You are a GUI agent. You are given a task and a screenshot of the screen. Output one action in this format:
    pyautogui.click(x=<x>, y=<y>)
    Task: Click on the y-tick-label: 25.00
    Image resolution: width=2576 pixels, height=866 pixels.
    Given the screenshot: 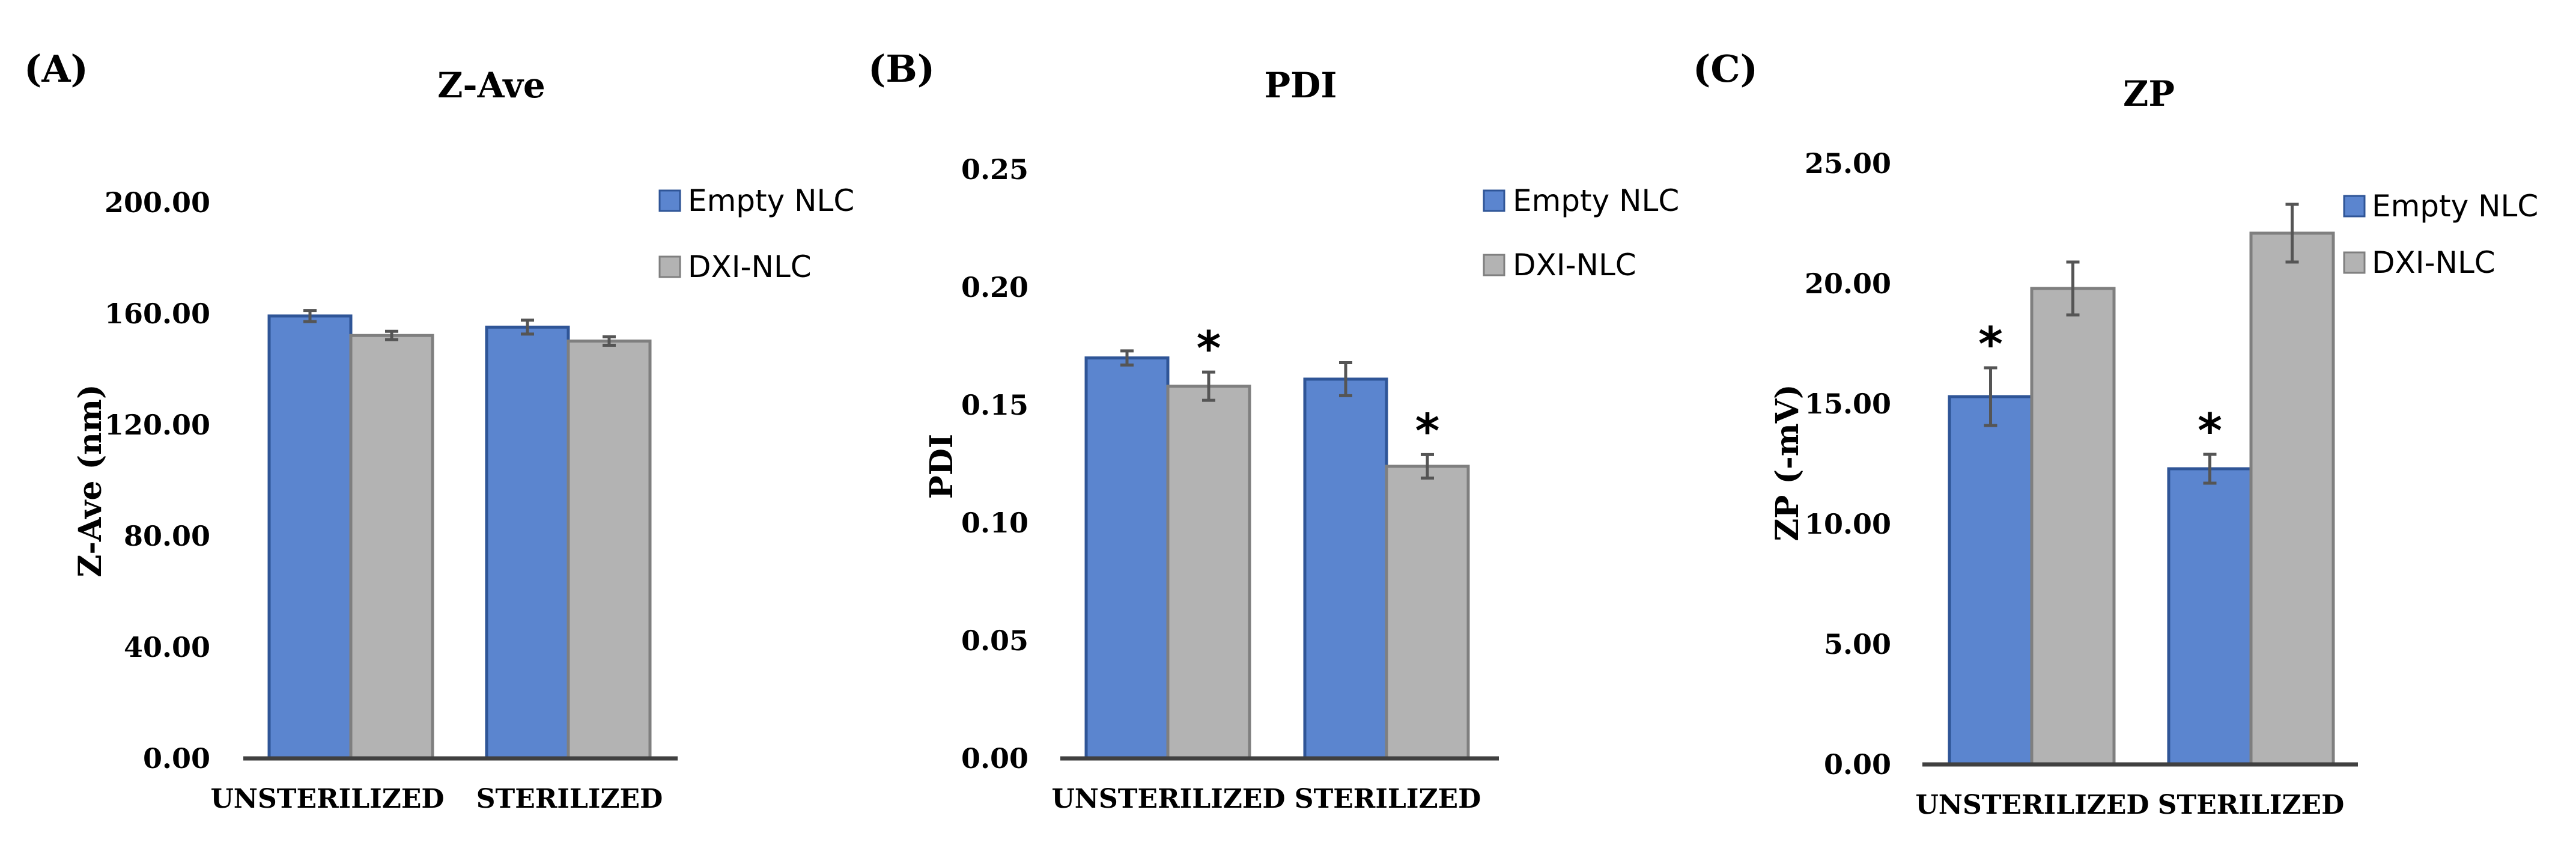 What is the action you would take?
    pyautogui.click(x=1848, y=163)
    